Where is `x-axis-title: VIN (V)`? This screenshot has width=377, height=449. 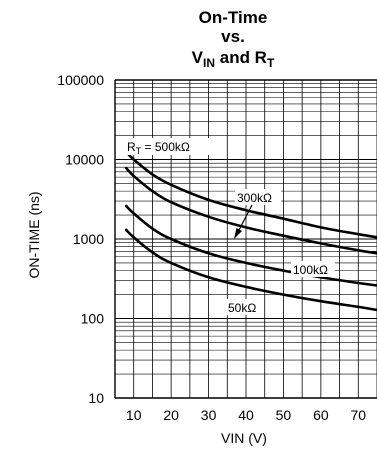
x-axis-title: VIN (V) is located at coordinates (244, 438).